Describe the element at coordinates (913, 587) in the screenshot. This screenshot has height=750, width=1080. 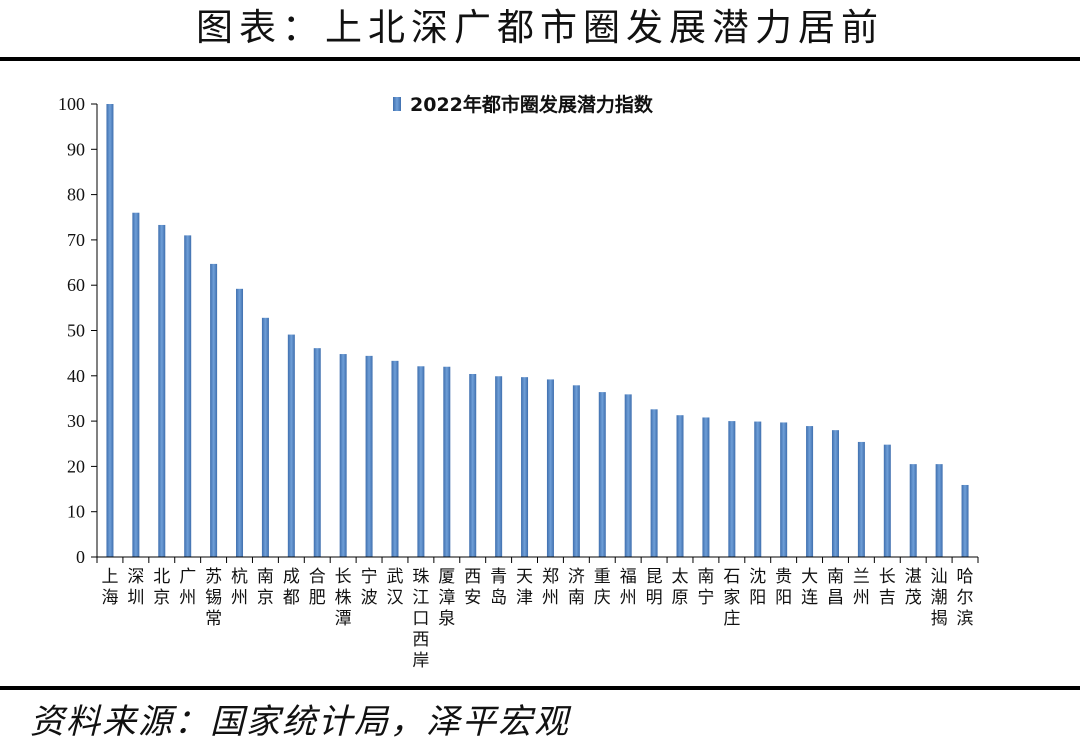
I see `x-tick-label: 湛茂` at that location.